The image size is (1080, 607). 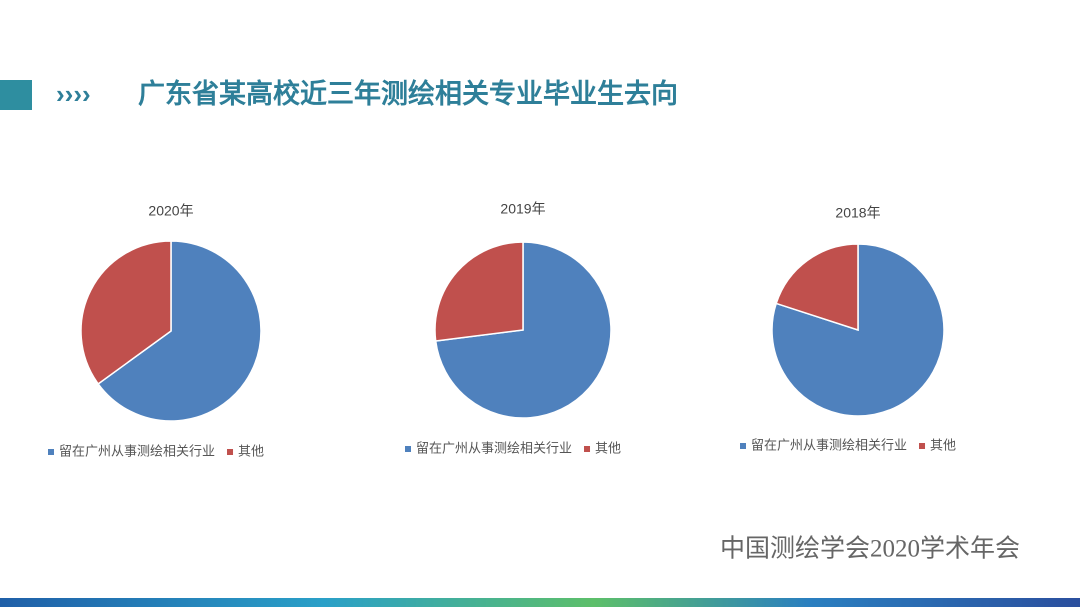 I want to click on chart-title: 2020年, so click(x=170, y=211).